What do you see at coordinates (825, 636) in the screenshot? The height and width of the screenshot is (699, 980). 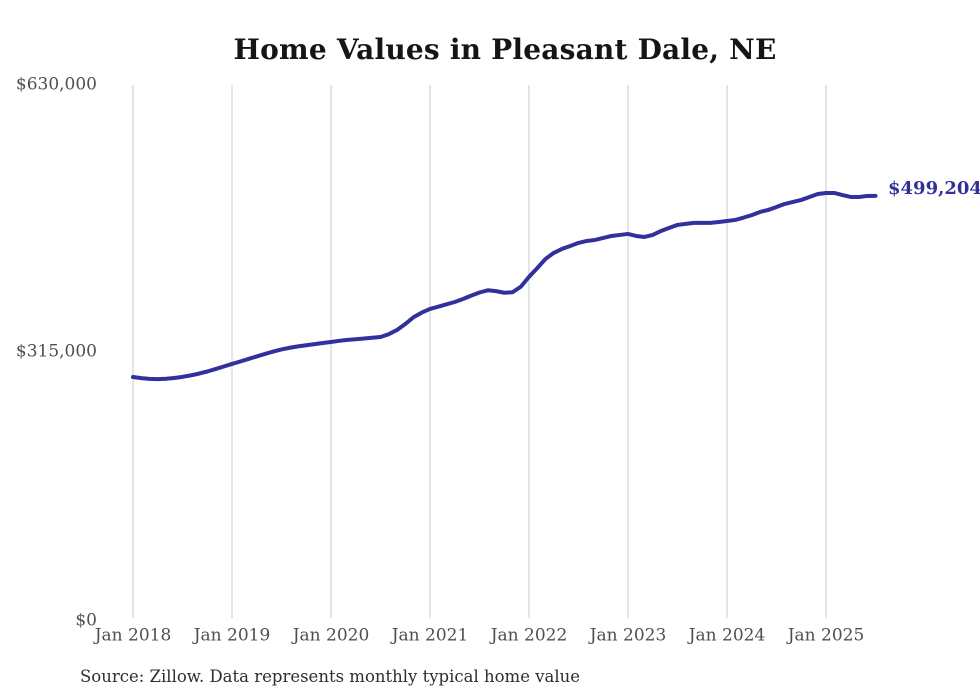 I see `x-tick-label: Jan 2025` at bounding box center [825, 636].